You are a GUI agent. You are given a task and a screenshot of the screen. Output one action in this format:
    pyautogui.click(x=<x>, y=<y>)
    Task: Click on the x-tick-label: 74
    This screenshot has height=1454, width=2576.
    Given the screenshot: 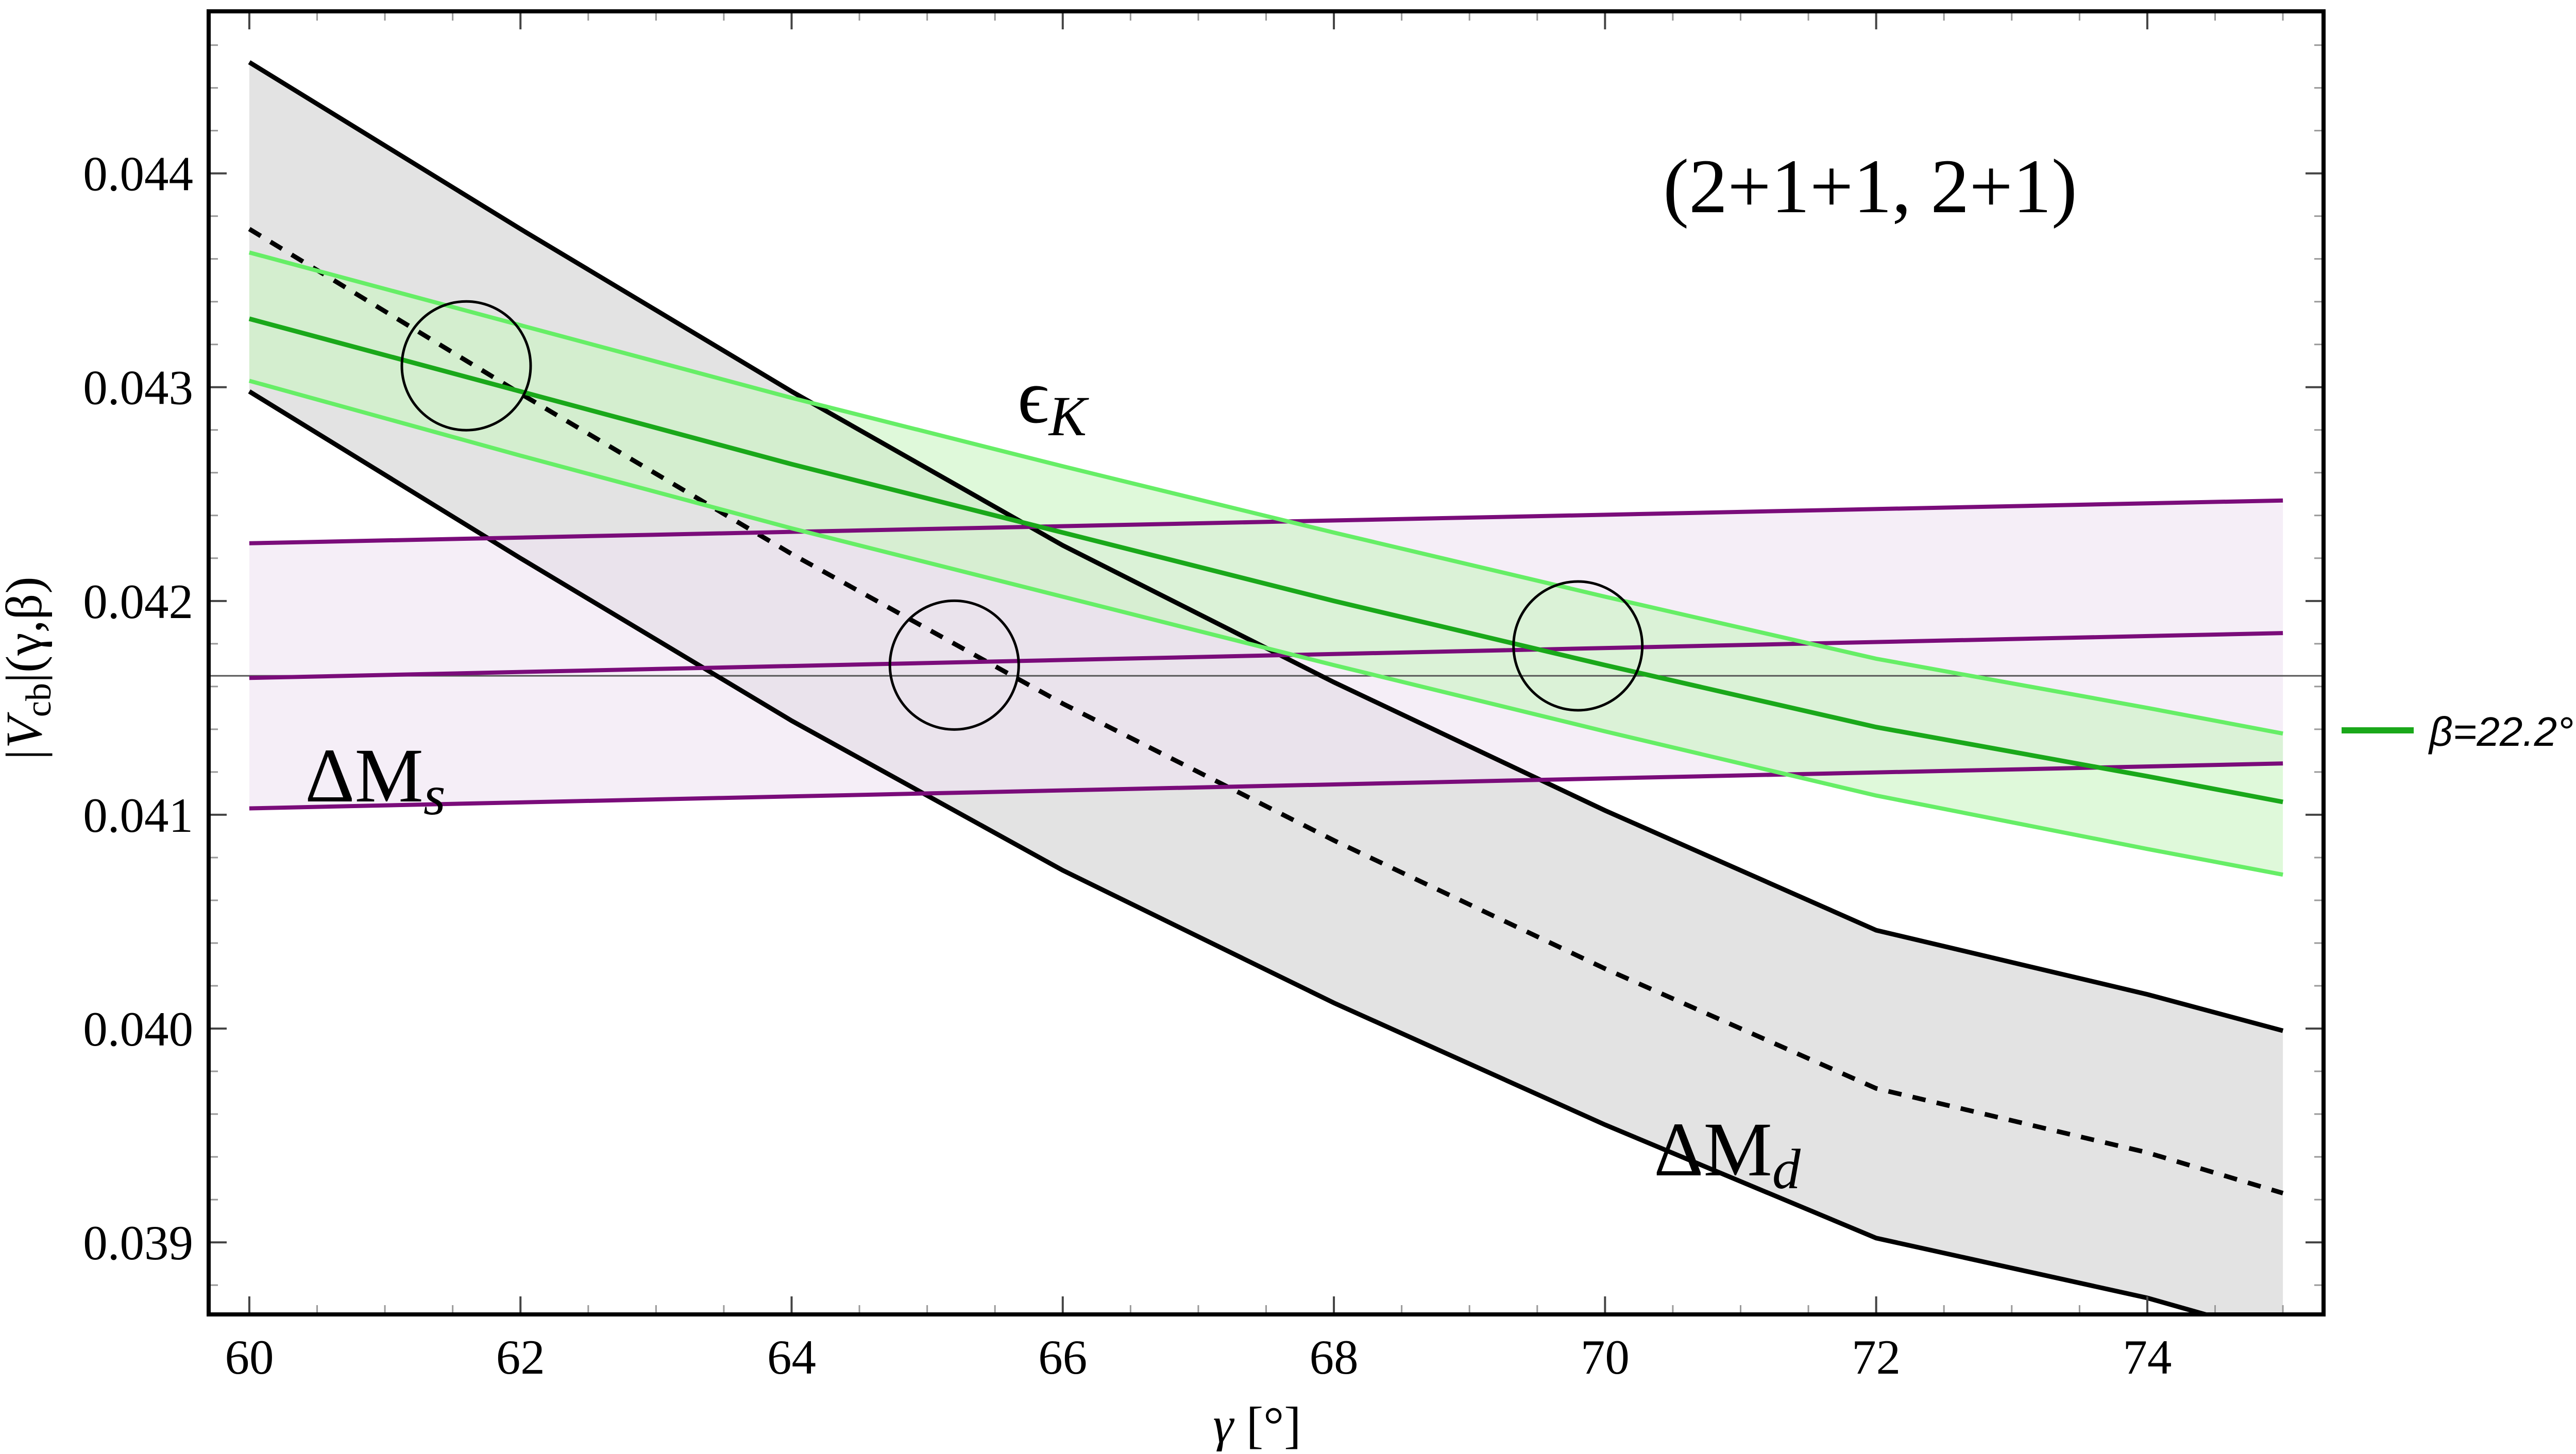 What is the action you would take?
    pyautogui.click(x=2148, y=1357)
    